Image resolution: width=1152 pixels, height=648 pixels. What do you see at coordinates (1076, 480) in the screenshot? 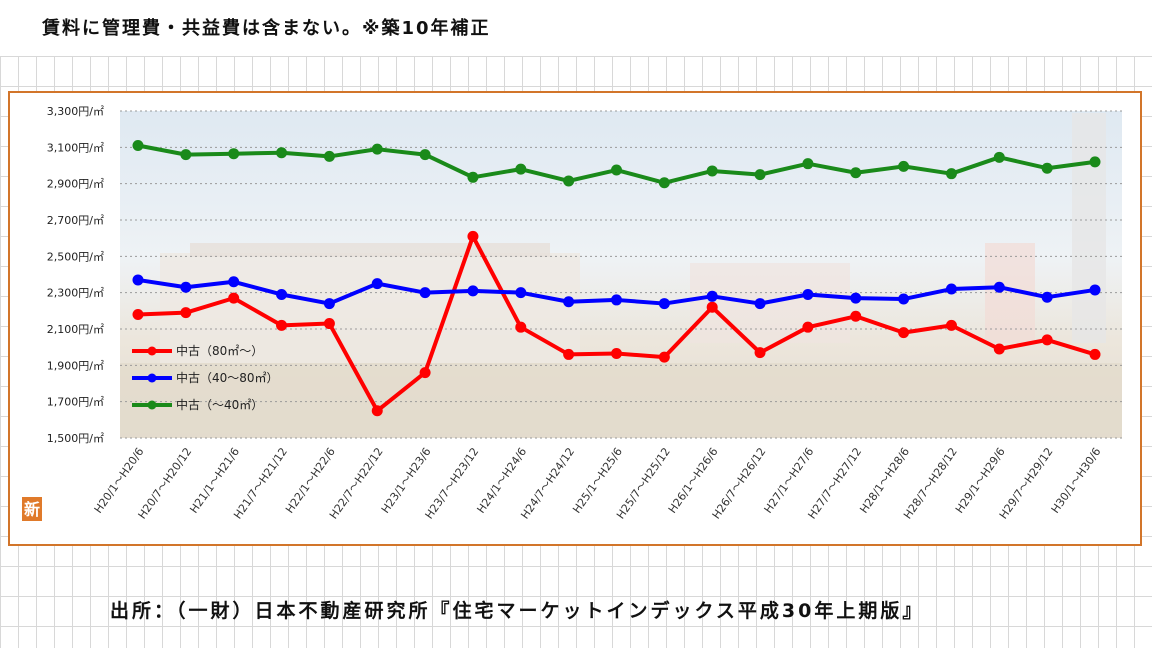
I see `x-tick-label: H30/1～H30/6` at bounding box center [1076, 480].